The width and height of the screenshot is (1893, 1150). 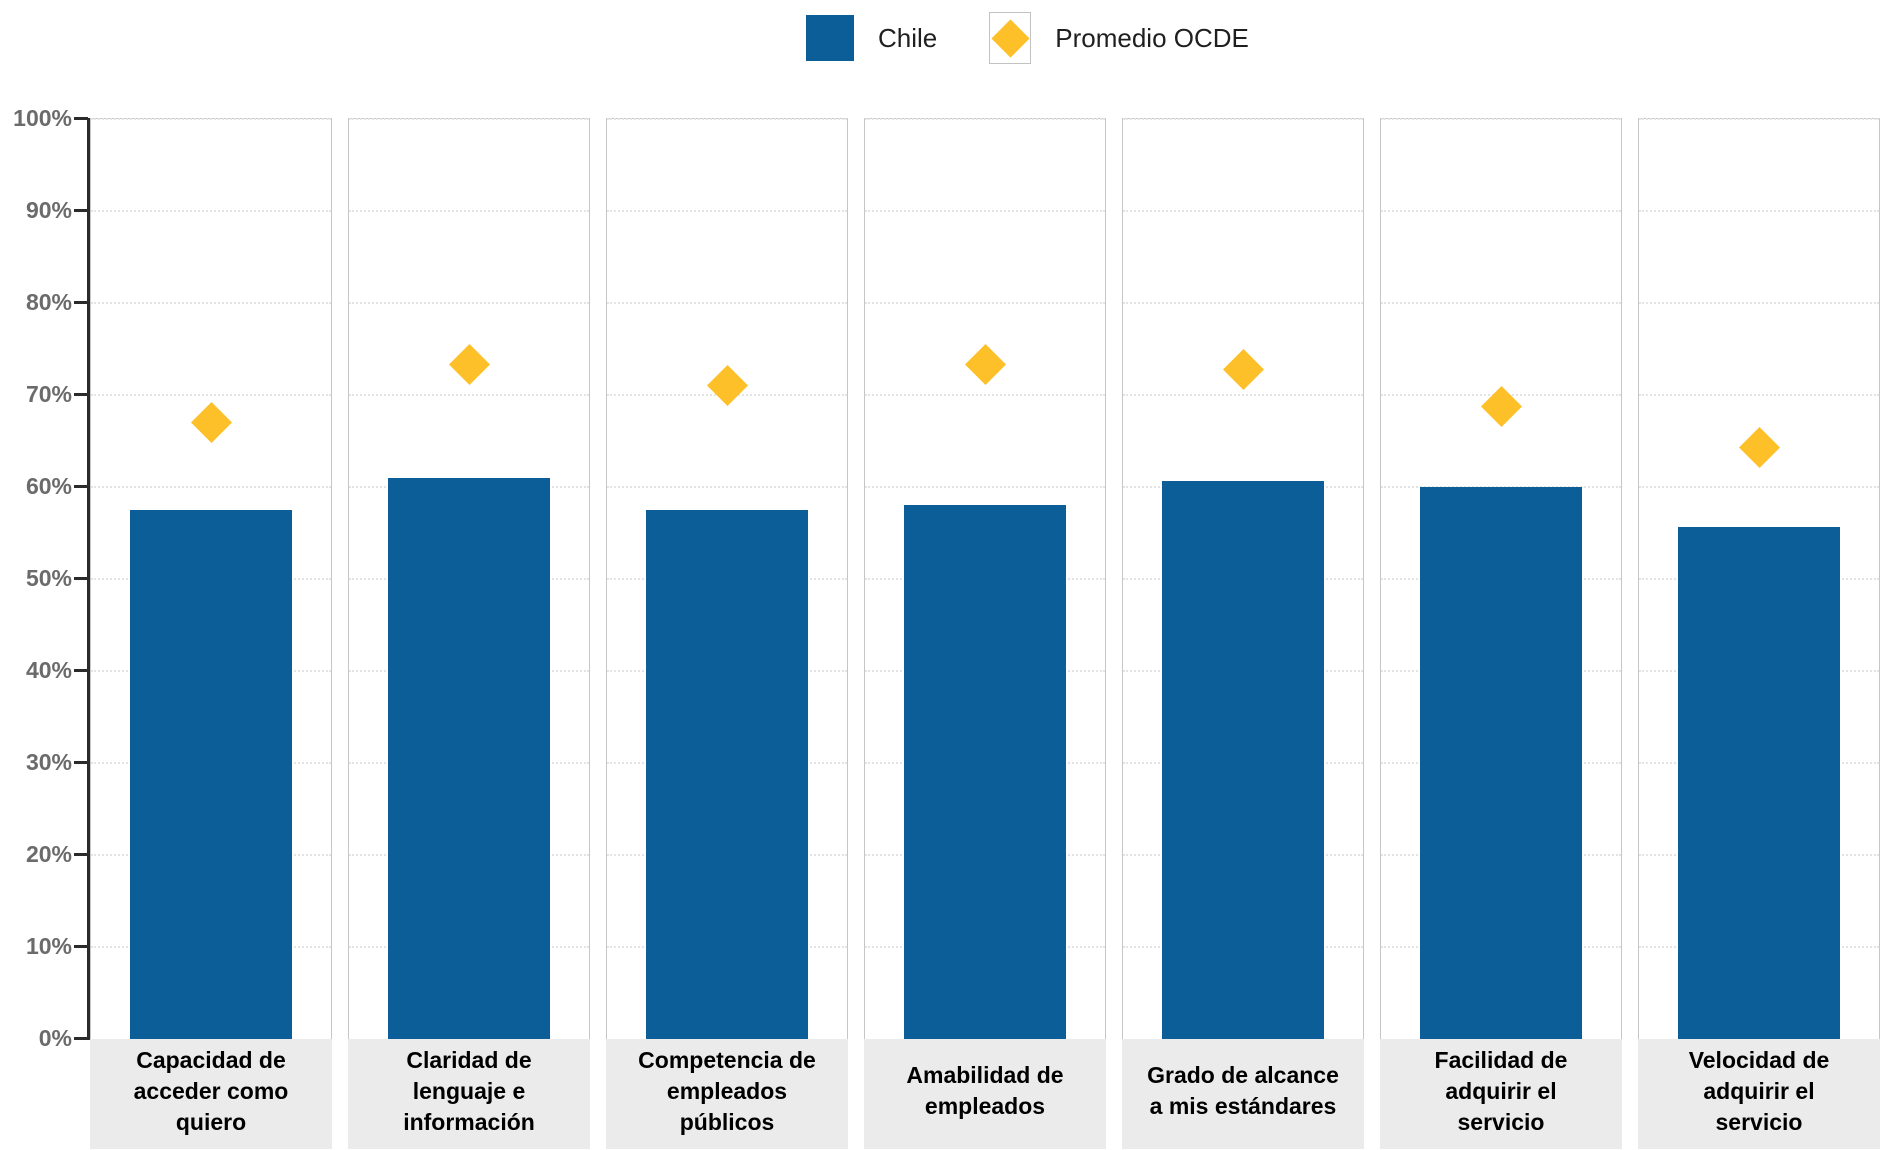 I want to click on chart-legend: Chile Promedio OCDE, so click(x=1027, y=38).